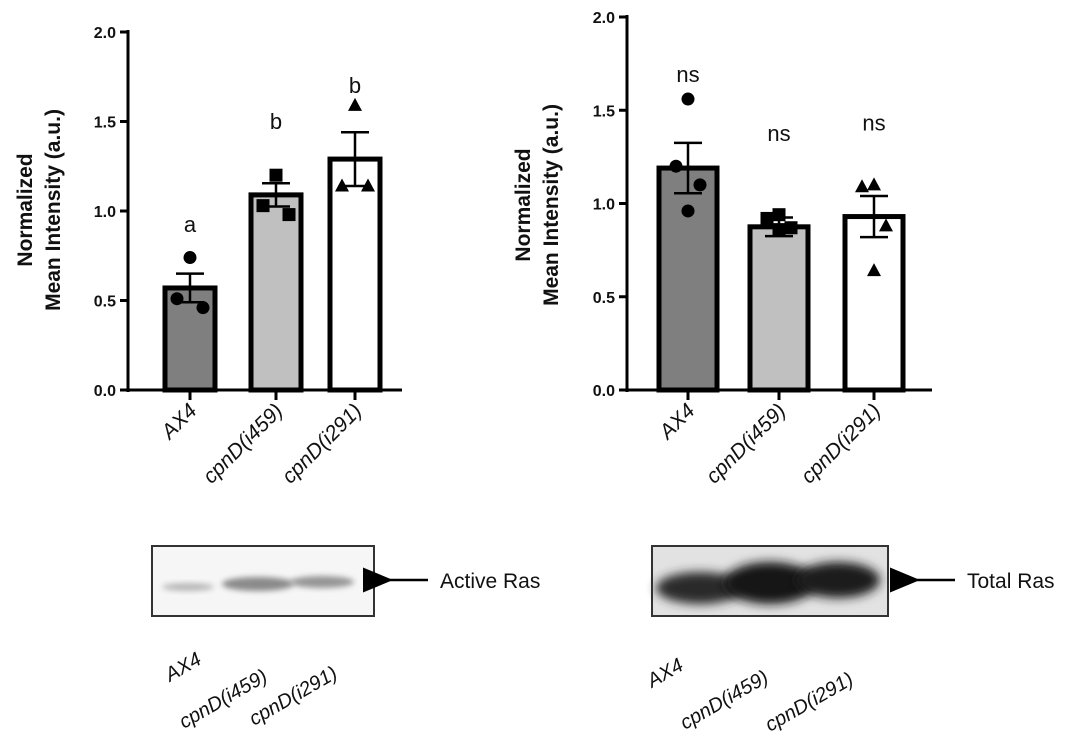 This screenshot has width=1085, height=739. I want to click on band-active-ax4, so click(188, 587).